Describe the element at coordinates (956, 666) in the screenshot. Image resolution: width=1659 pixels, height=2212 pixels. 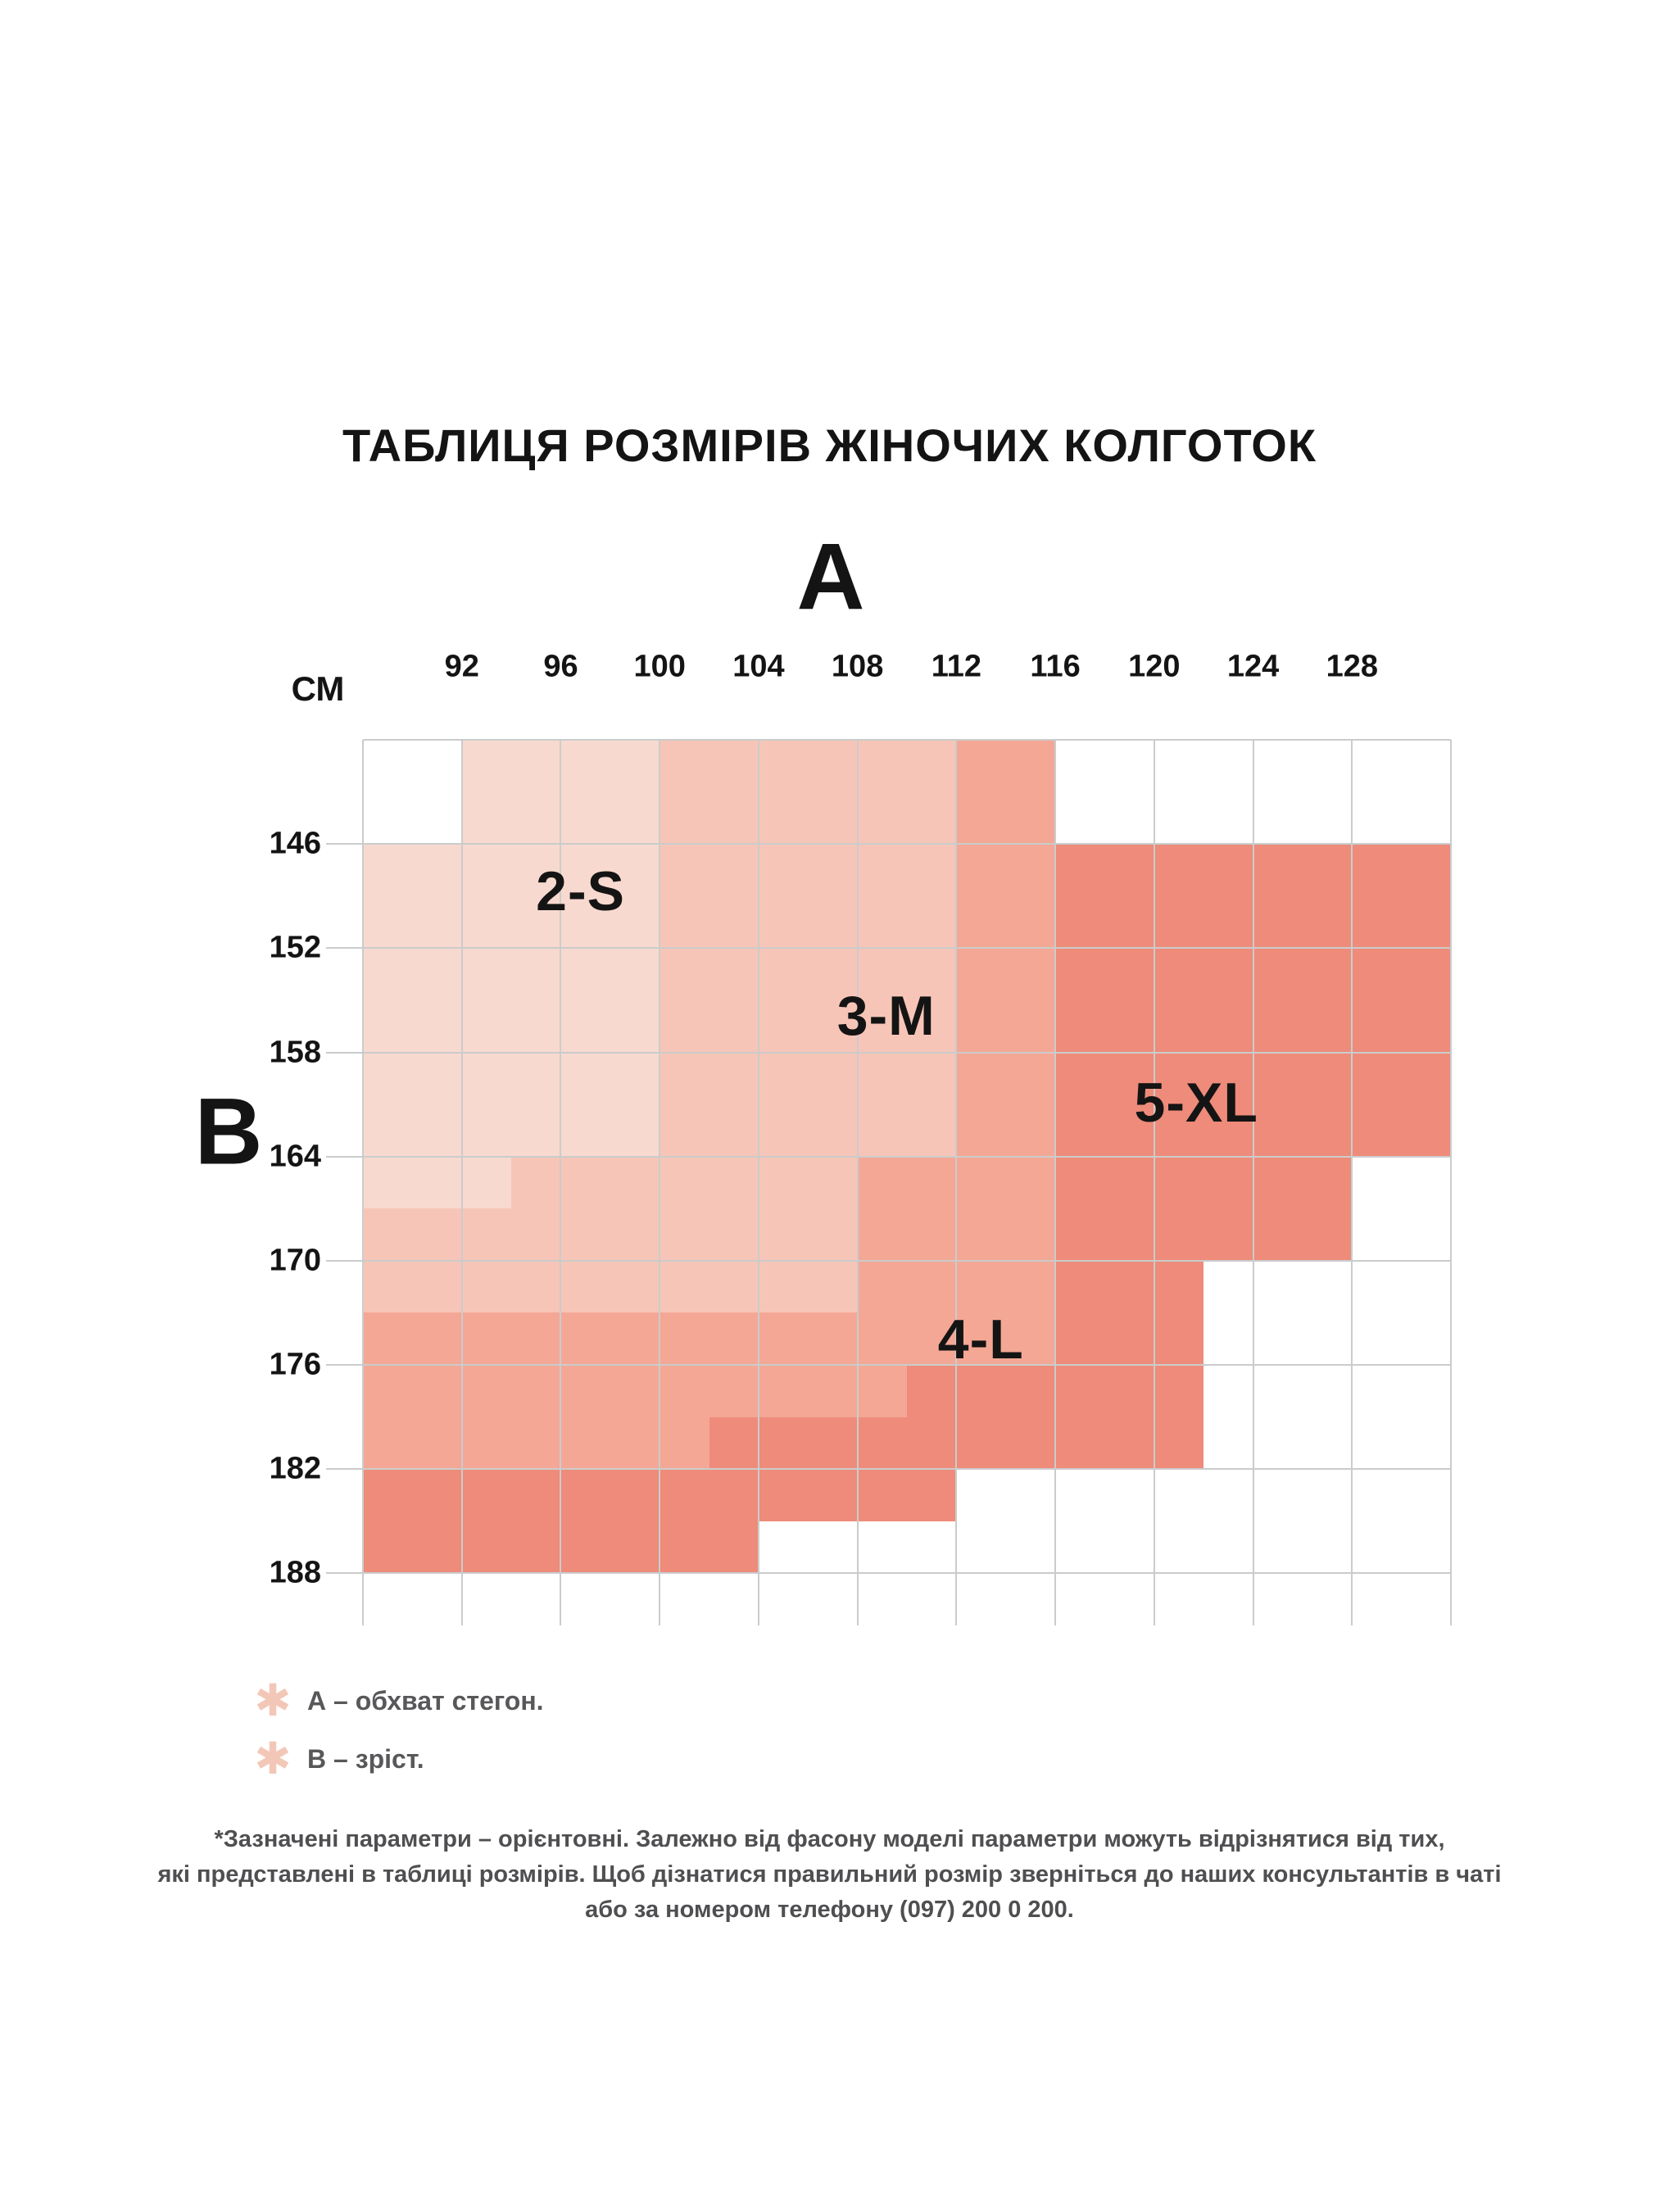
I see `x-tick-label: 112` at that location.